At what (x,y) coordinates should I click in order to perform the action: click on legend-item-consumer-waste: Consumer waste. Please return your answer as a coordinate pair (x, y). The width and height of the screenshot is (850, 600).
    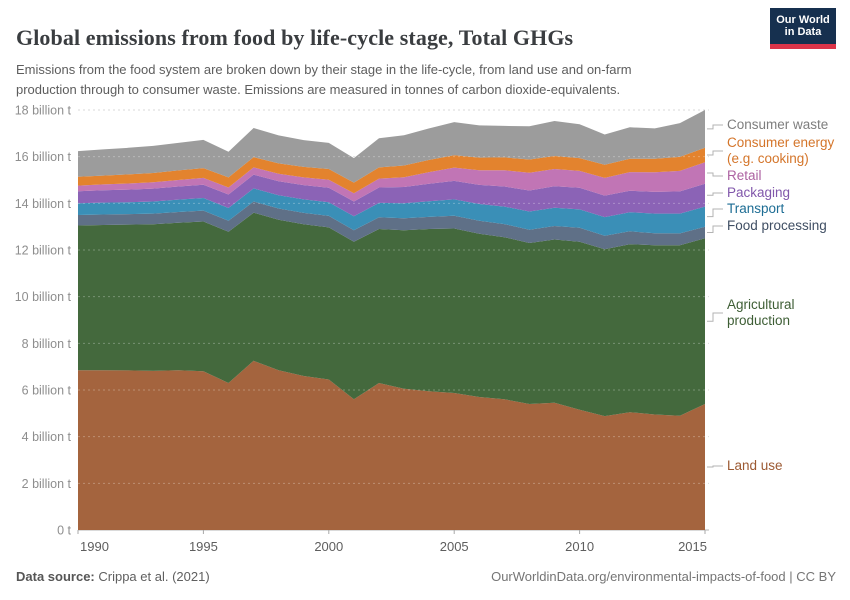
    Looking at the image, I should click on (778, 124).